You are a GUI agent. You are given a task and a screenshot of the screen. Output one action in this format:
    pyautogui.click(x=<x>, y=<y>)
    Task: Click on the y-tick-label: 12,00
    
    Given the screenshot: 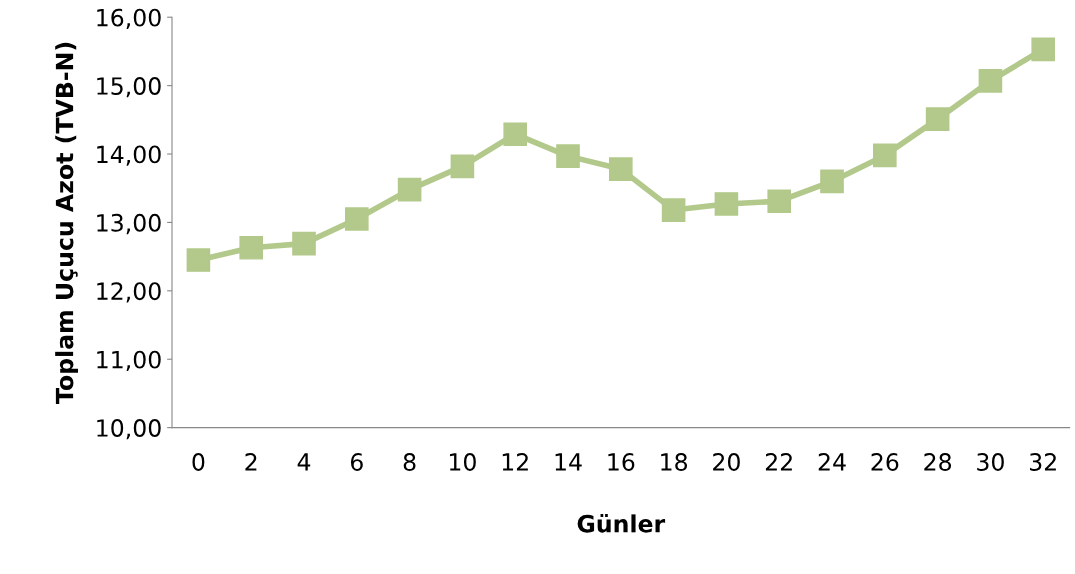 What is the action you would take?
    pyautogui.click(x=129, y=292)
    